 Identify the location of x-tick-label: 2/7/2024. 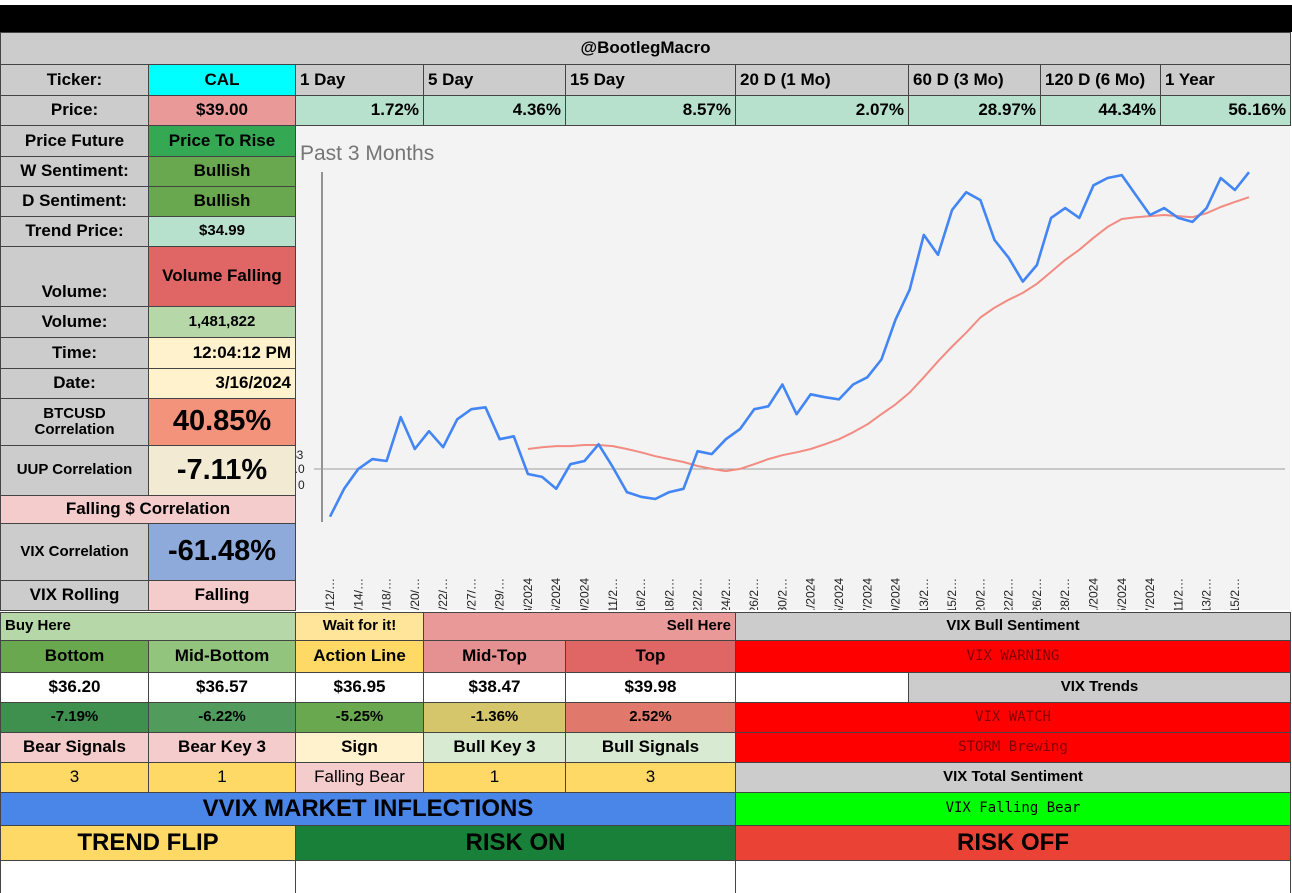
(867, 601).